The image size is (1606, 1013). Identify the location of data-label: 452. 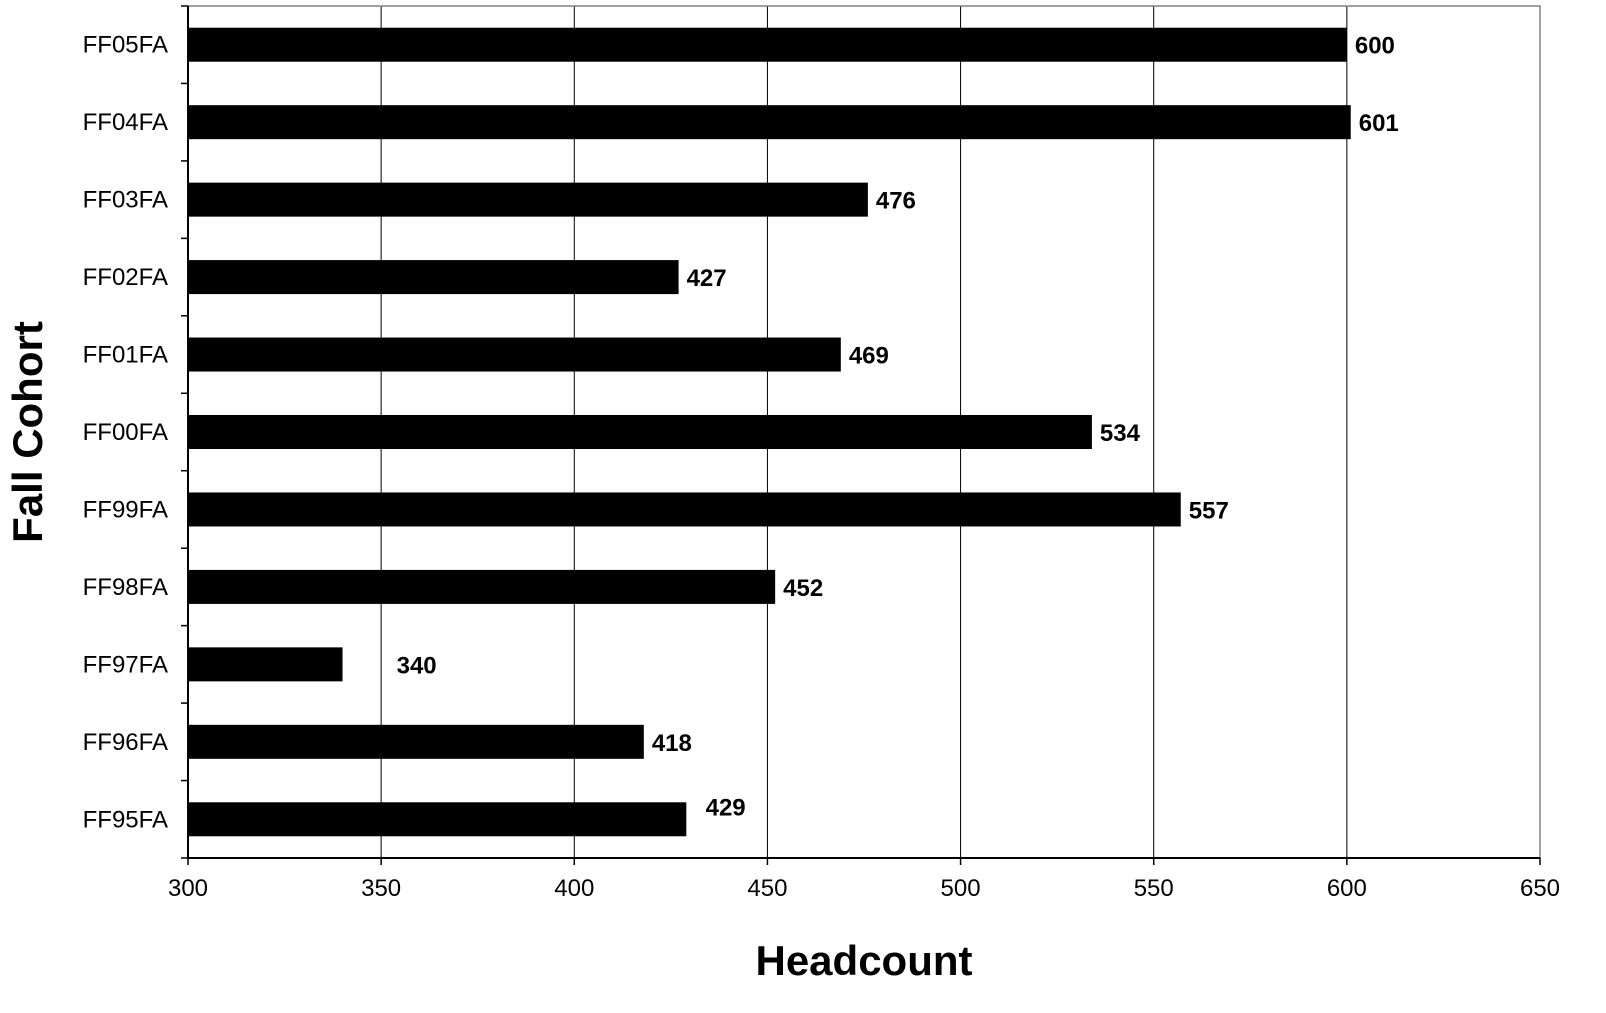
(803, 588).